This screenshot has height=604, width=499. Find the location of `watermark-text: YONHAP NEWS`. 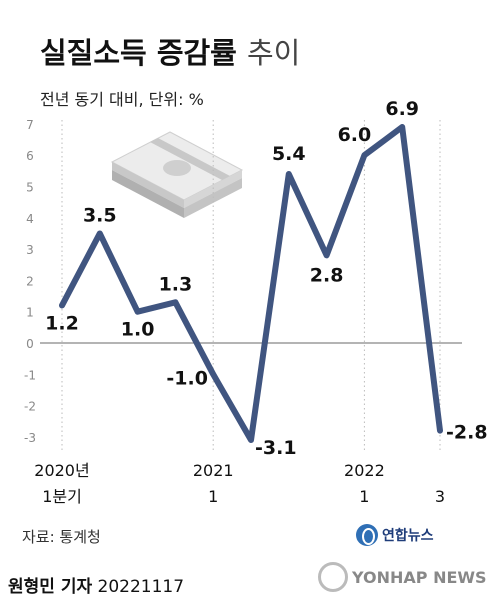

watermark-text: YONHAP NEWS is located at coordinates (419, 577).